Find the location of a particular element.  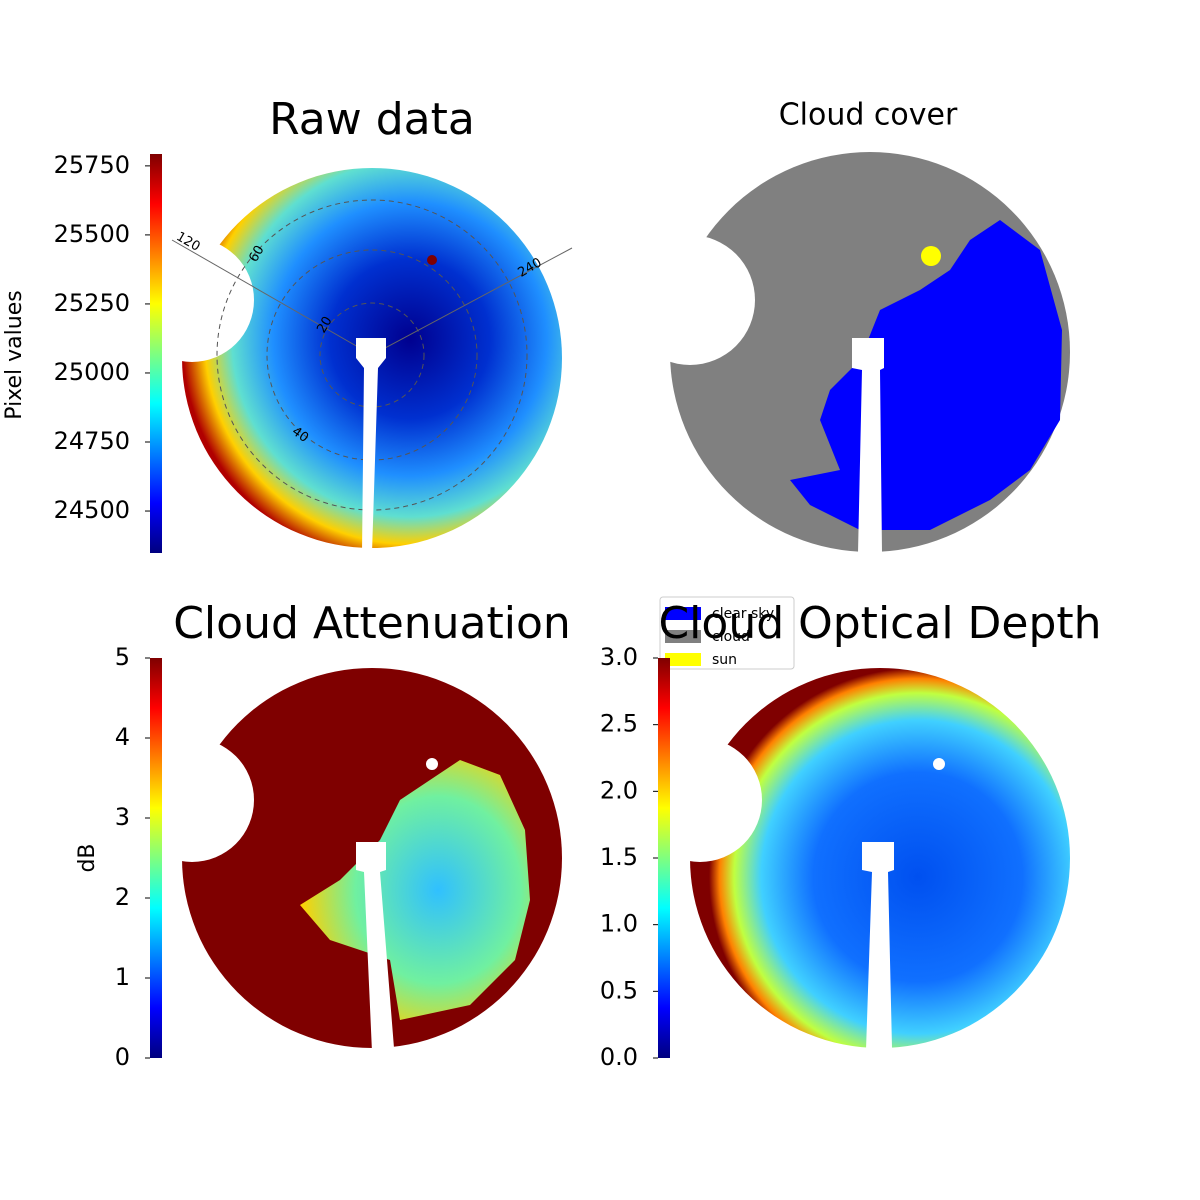

colorbar-tick-label: 24750 is located at coordinates (92, 441).